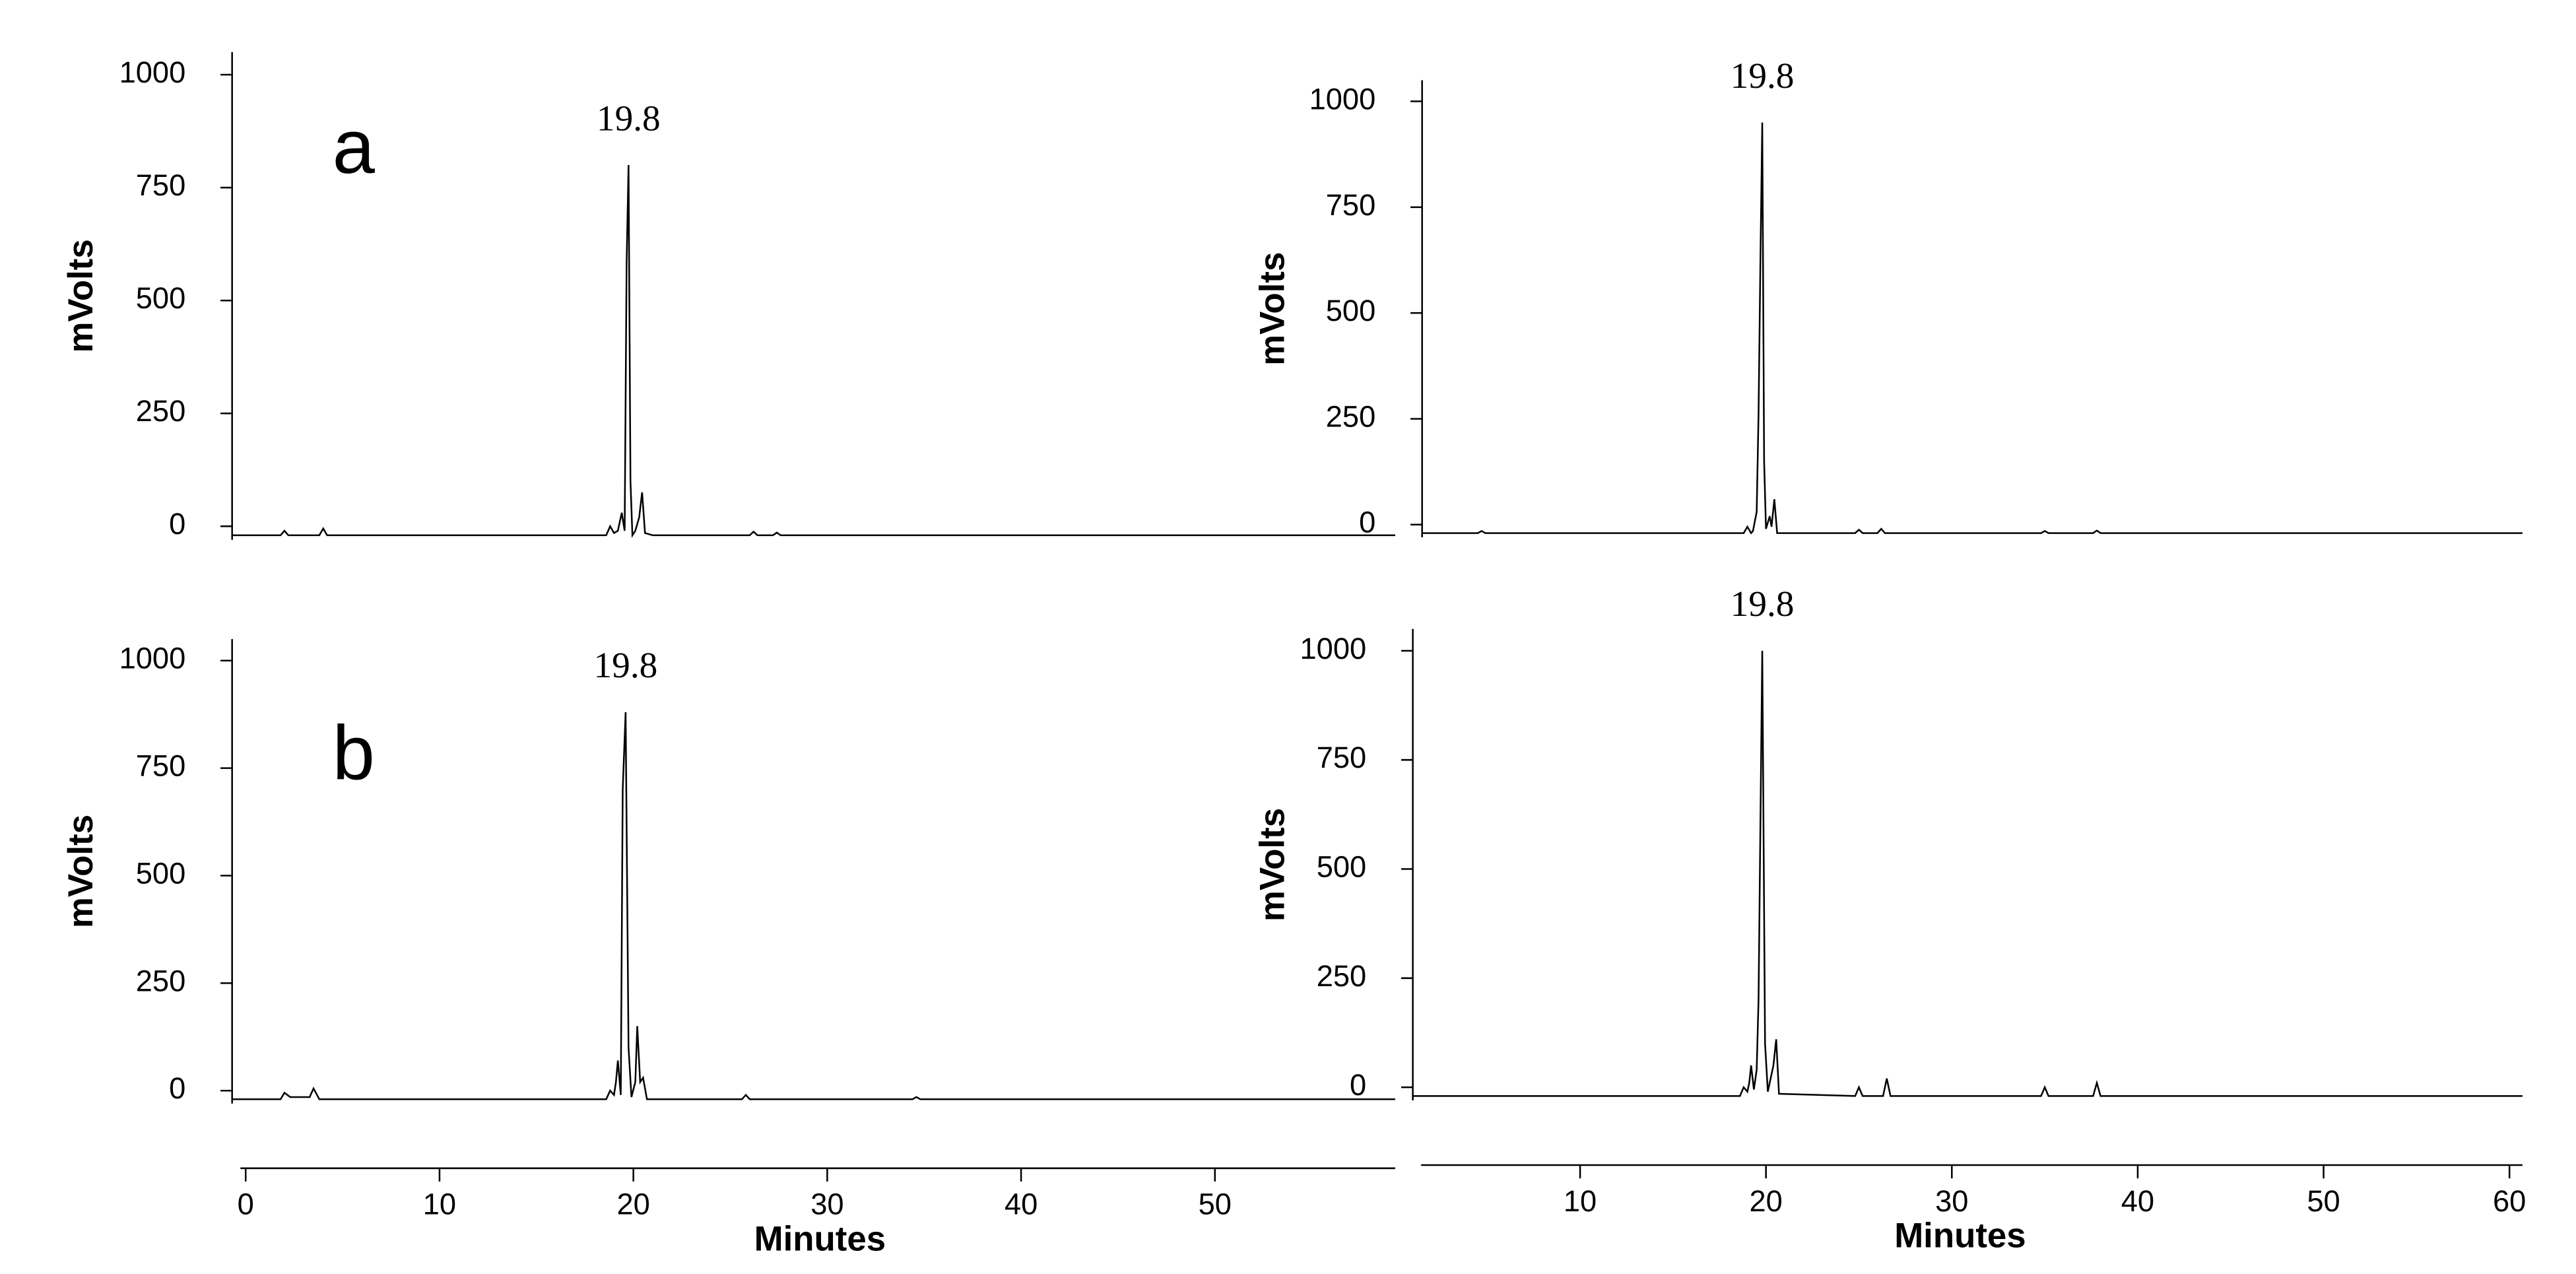  What do you see at coordinates (354, 752) in the screenshot?
I see `panel-label: b` at bounding box center [354, 752].